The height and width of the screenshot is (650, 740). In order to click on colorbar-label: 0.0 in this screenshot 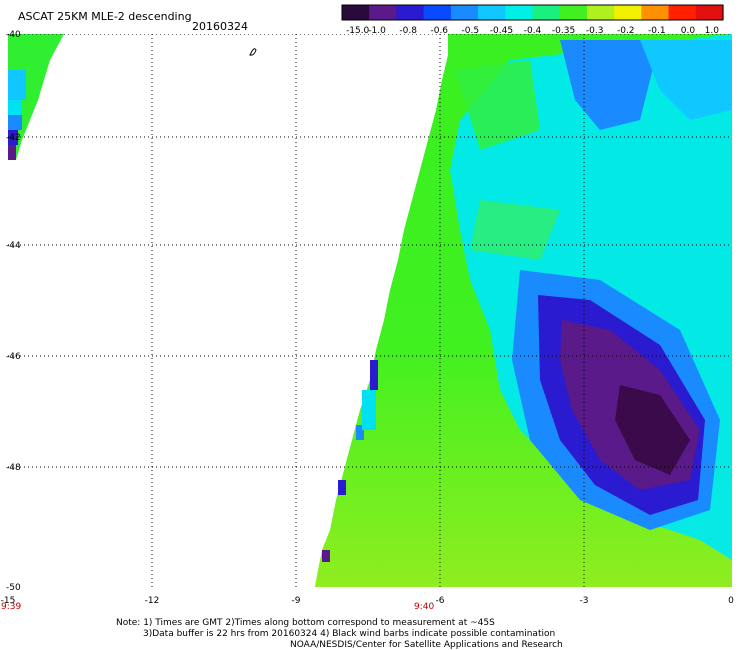, I will do `click(688, 31)`.